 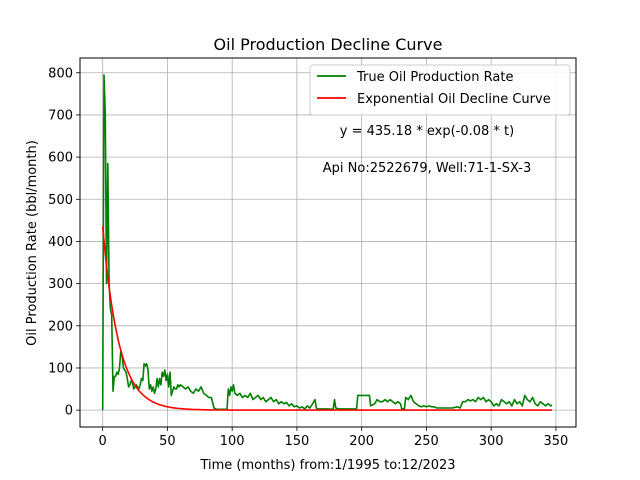 I want to click on y-tick-label: 600, so click(x=60, y=158).